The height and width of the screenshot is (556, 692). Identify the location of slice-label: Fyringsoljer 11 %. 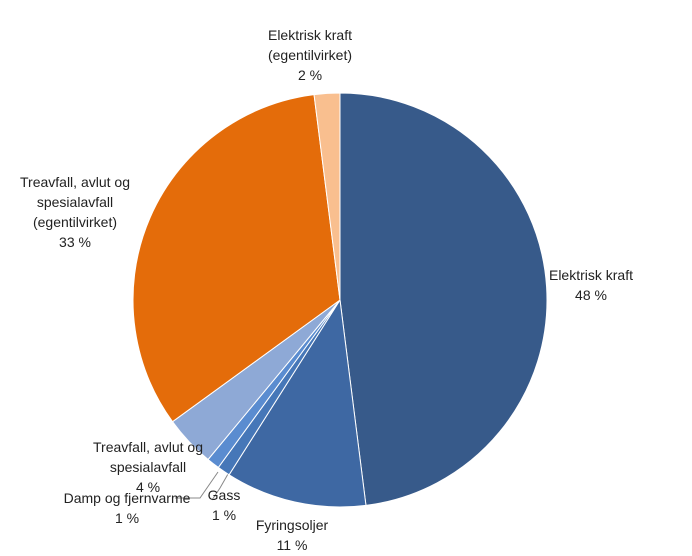
(292, 535).